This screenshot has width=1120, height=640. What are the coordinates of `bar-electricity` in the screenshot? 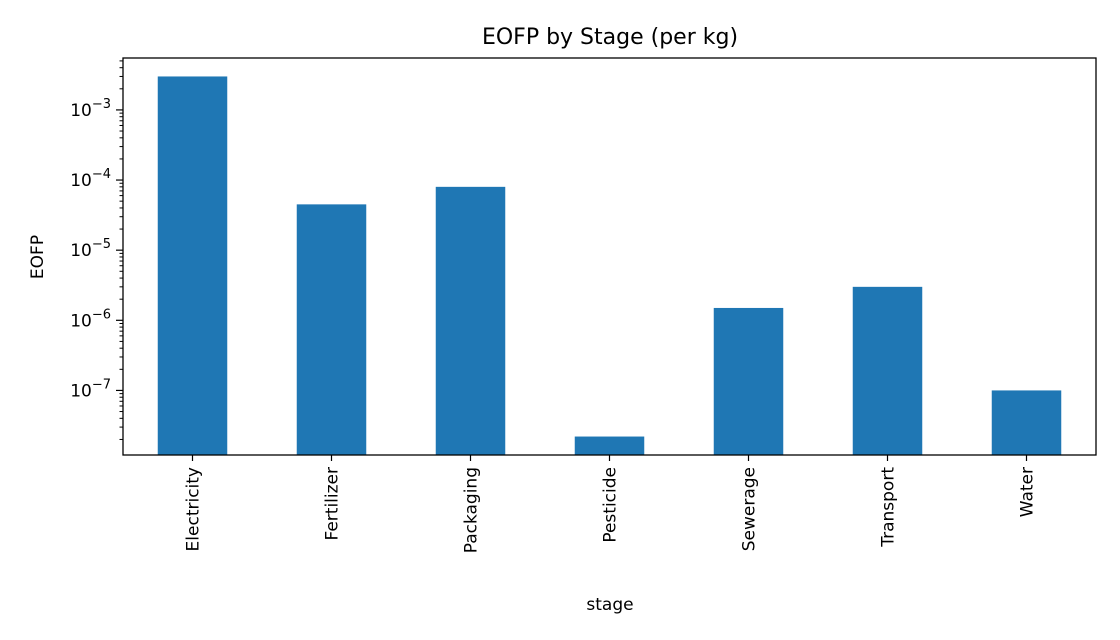 It's located at (192, 265).